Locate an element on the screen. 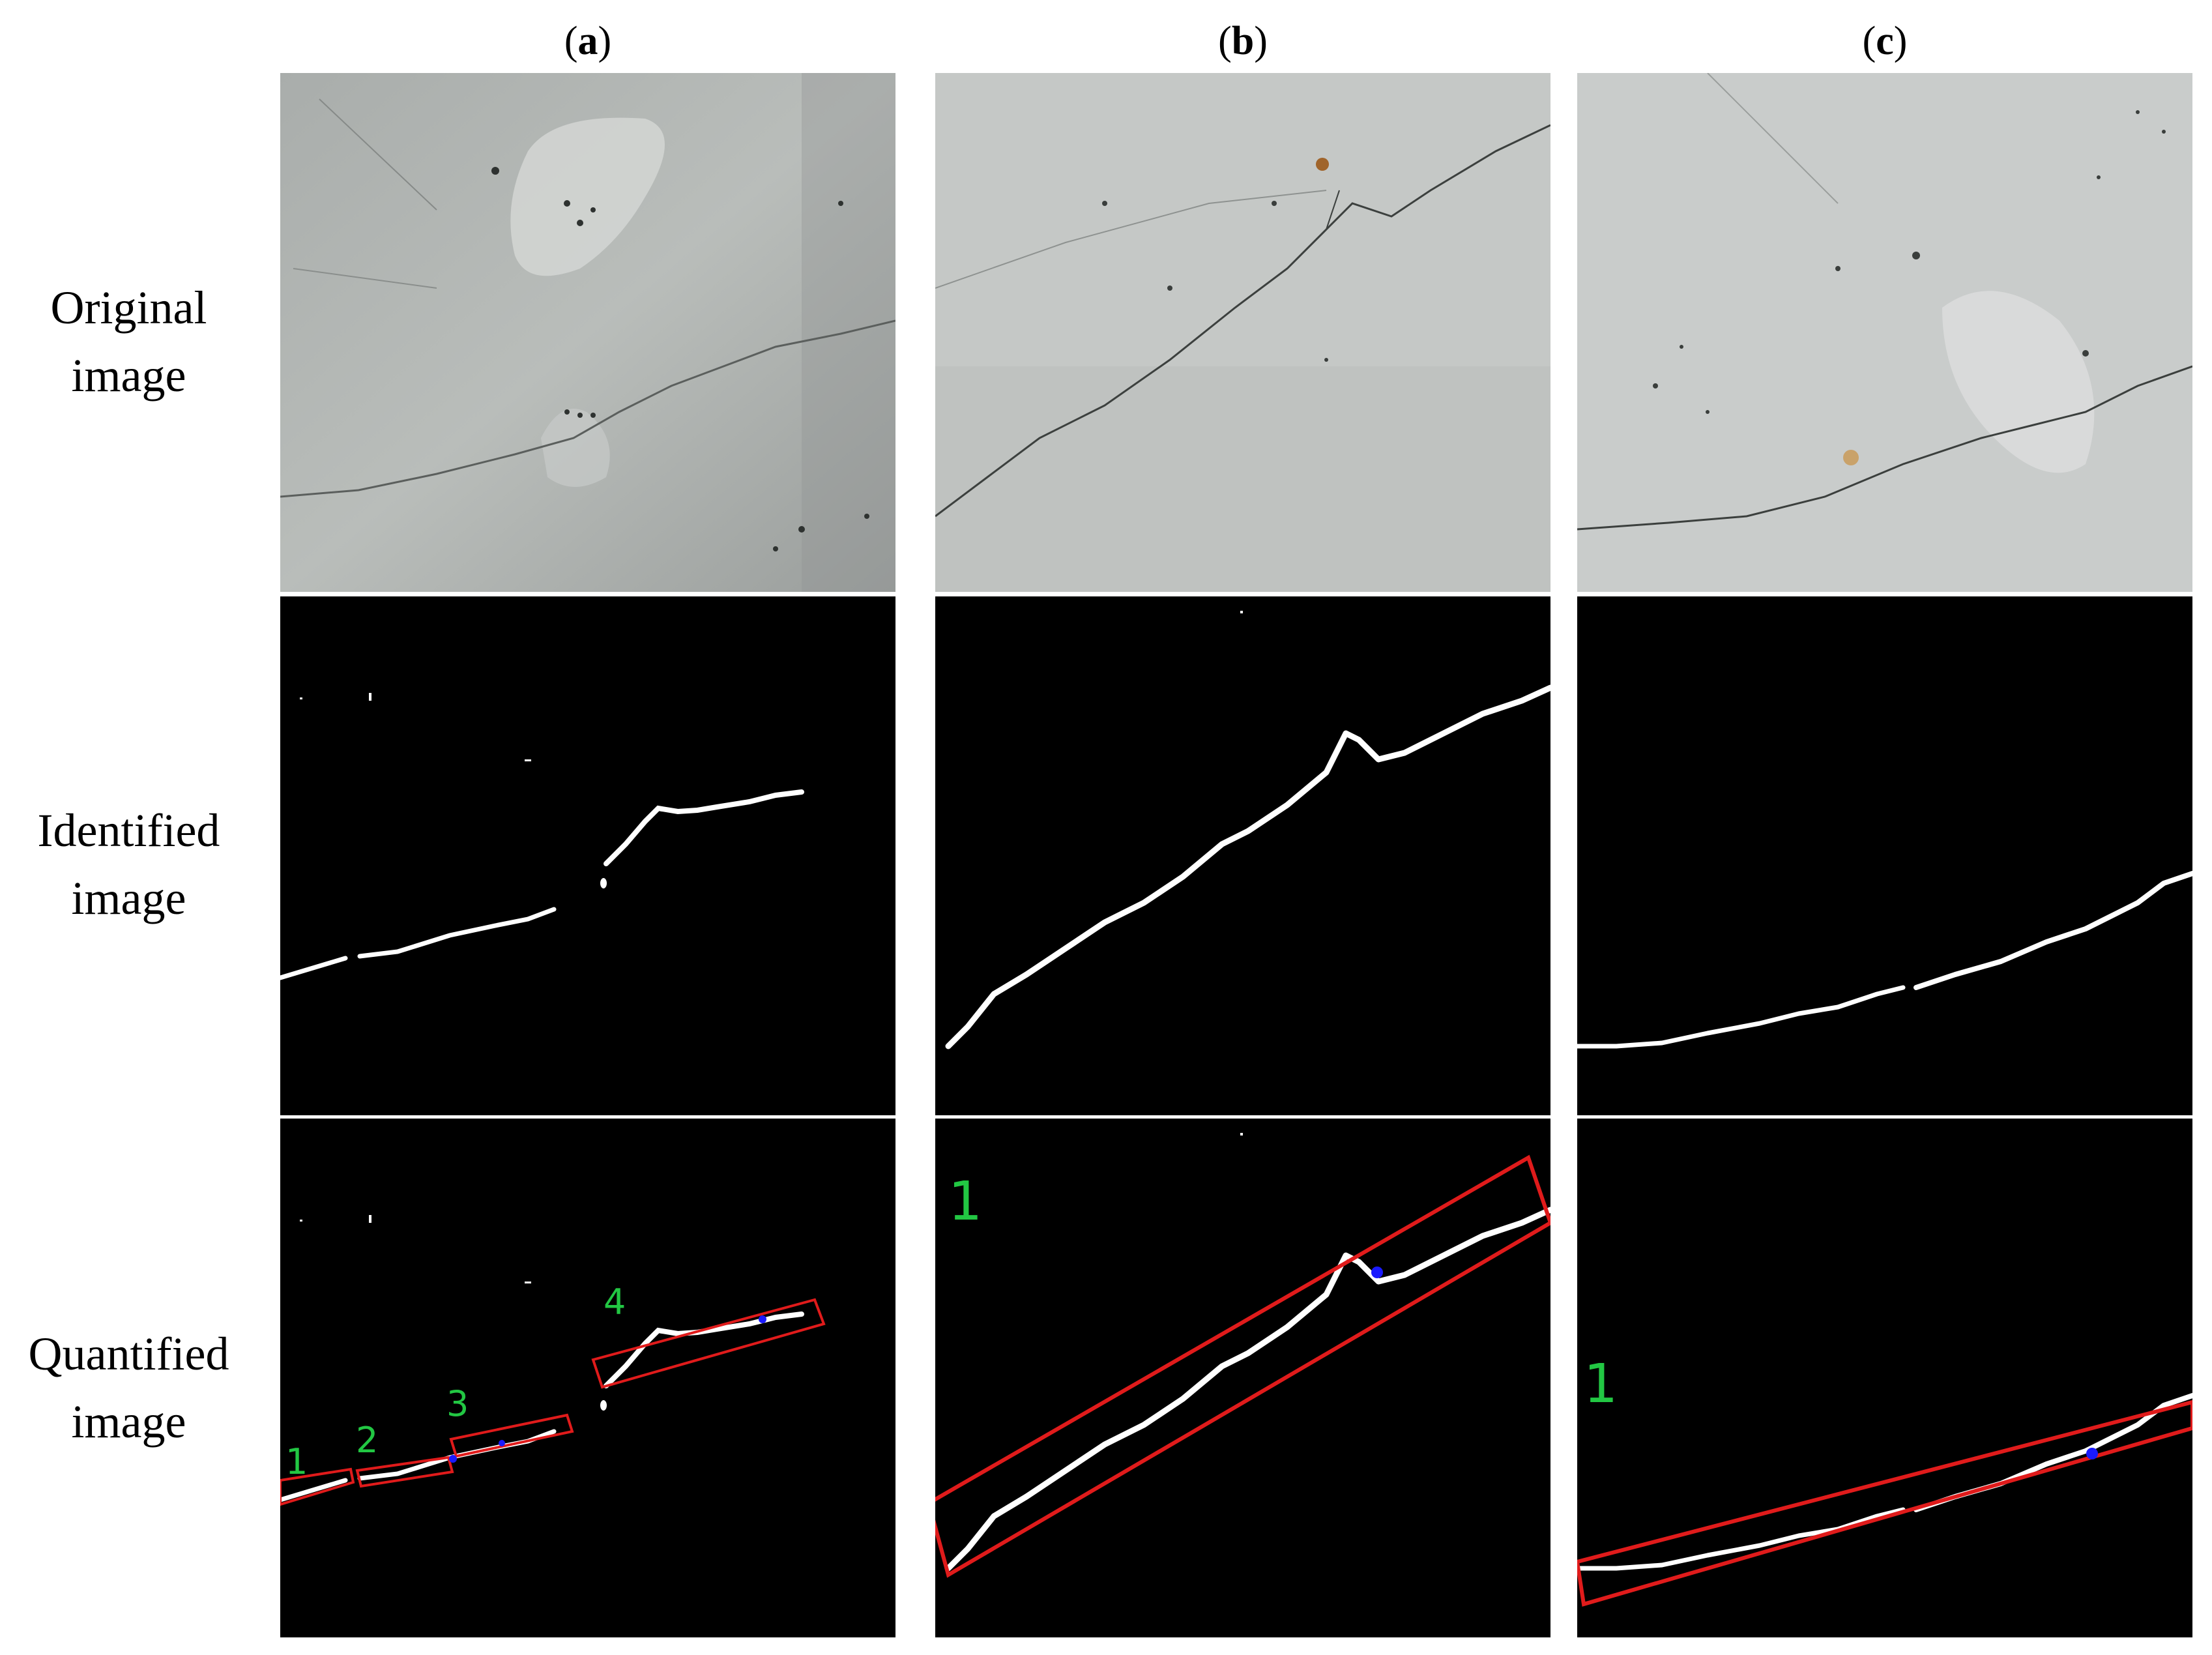  column-label-a: (a) is located at coordinates (588, 41).